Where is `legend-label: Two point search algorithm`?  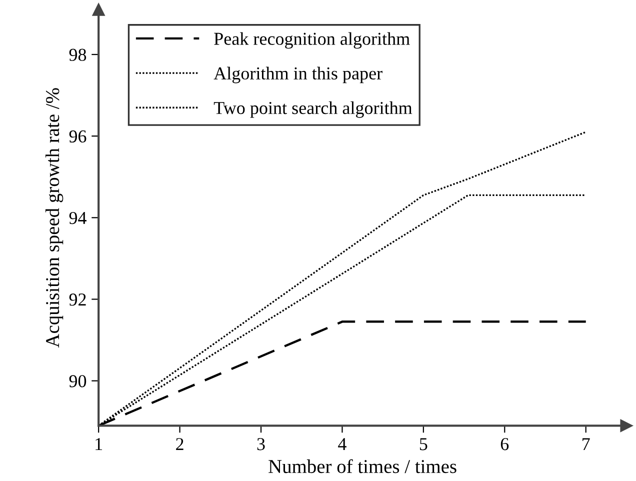
legend-label: Two point search algorithm is located at coordinates (313, 109).